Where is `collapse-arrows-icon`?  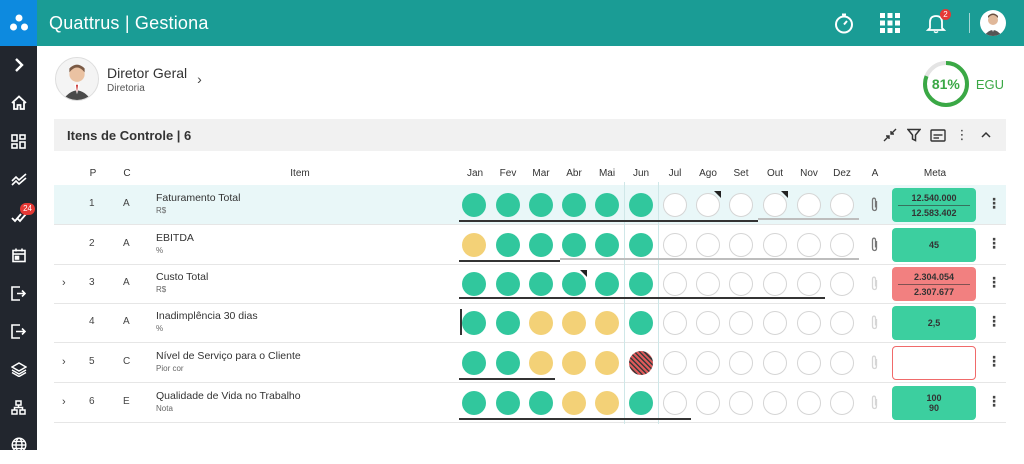 collapse-arrows-icon is located at coordinates (890, 135).